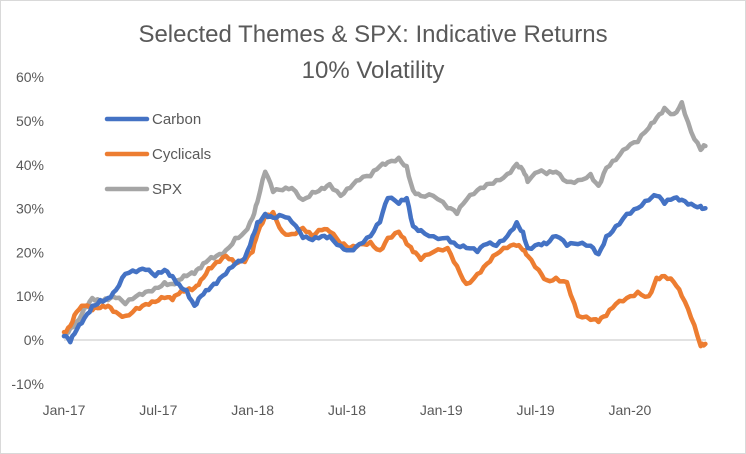 The height and width of the screenshot is (454, 746). What do you see at coordinates (176, 119) in the screenshot?
I see `legend-label-carbon: Carbon` at bounding box center [176, 119].